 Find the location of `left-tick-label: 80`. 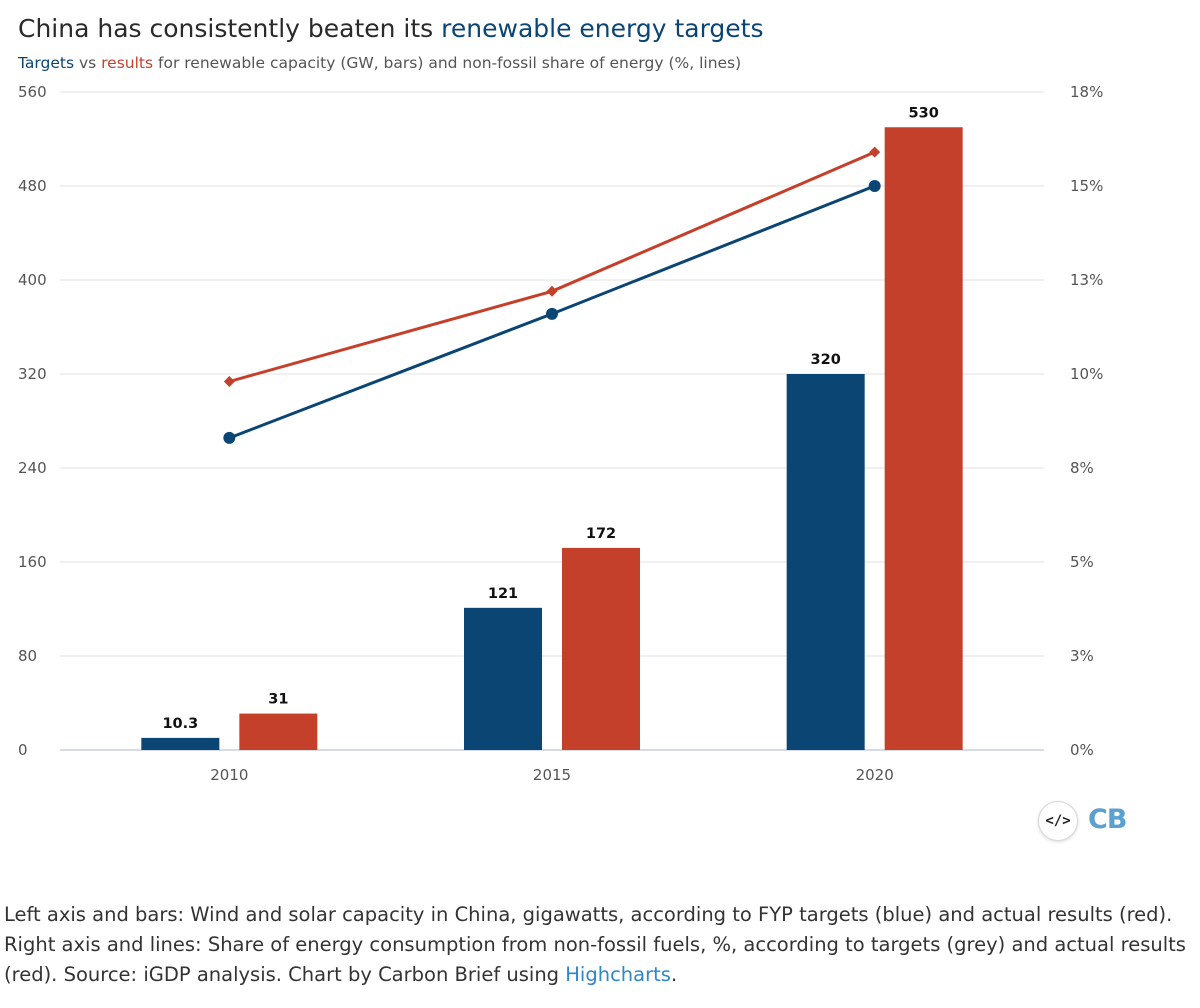

left-tick-label: 80 is located at coordinates (27, 656).